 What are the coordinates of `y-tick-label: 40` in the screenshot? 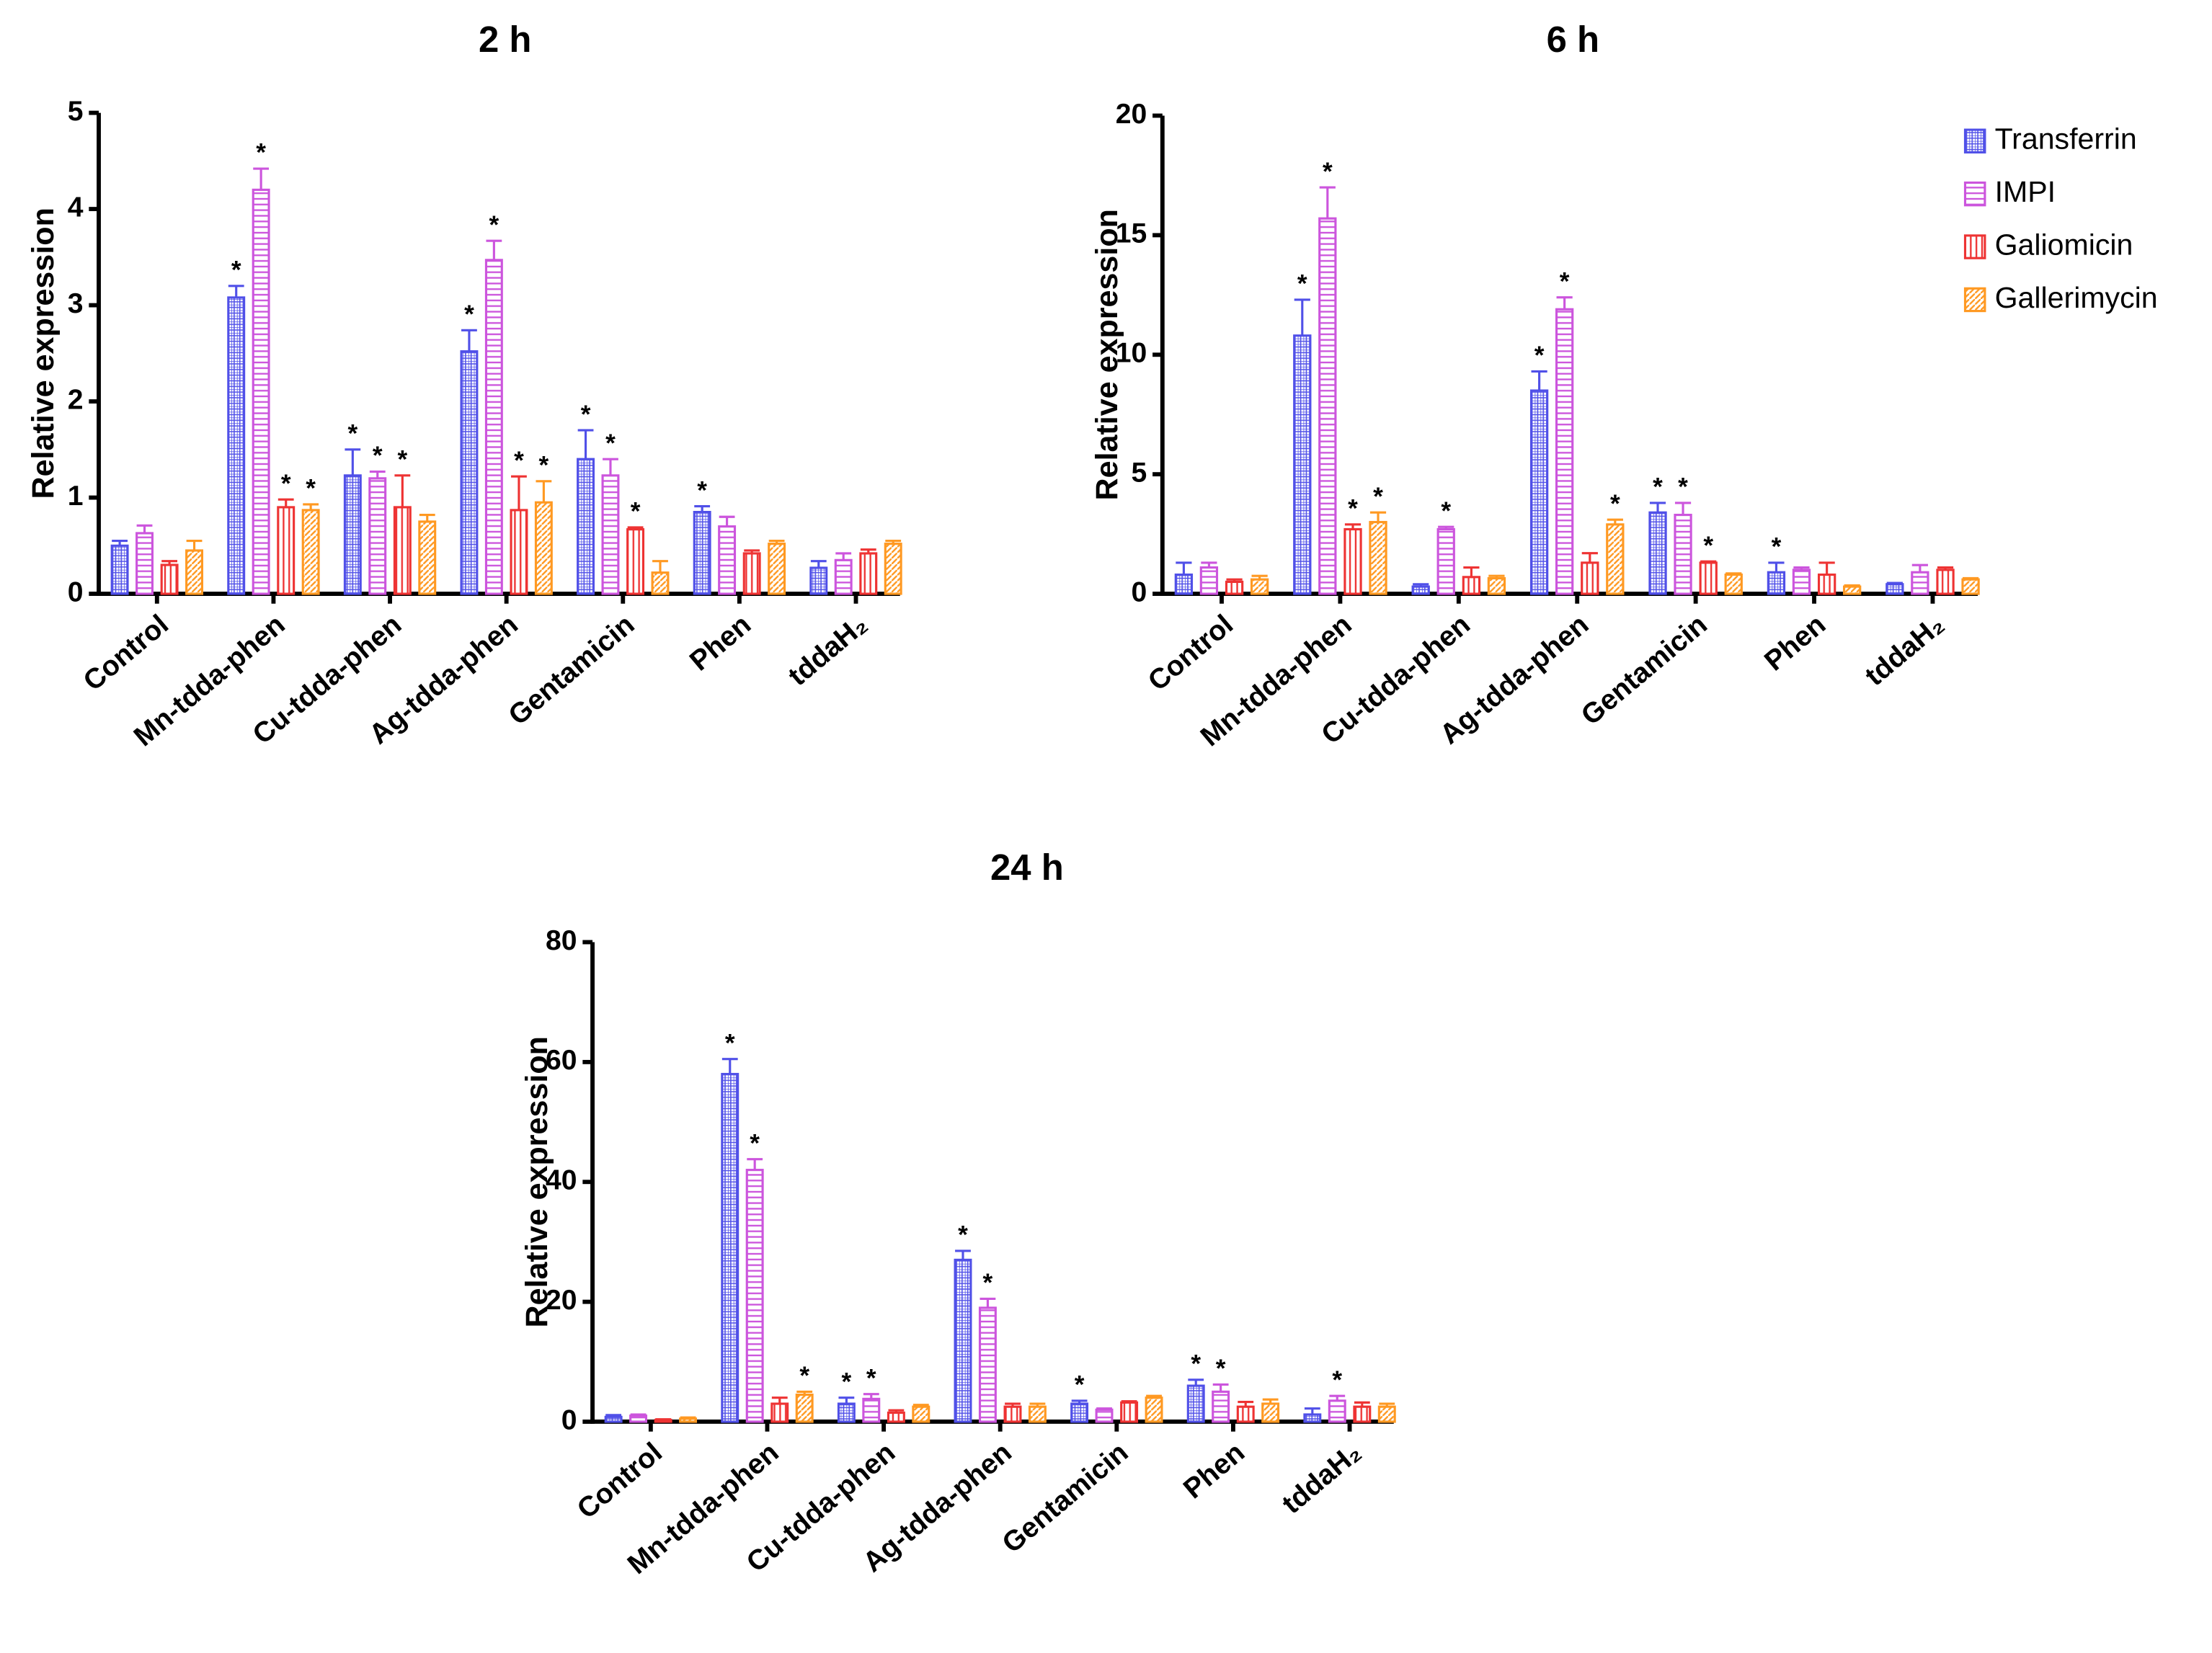 It's located at (561, 1180).